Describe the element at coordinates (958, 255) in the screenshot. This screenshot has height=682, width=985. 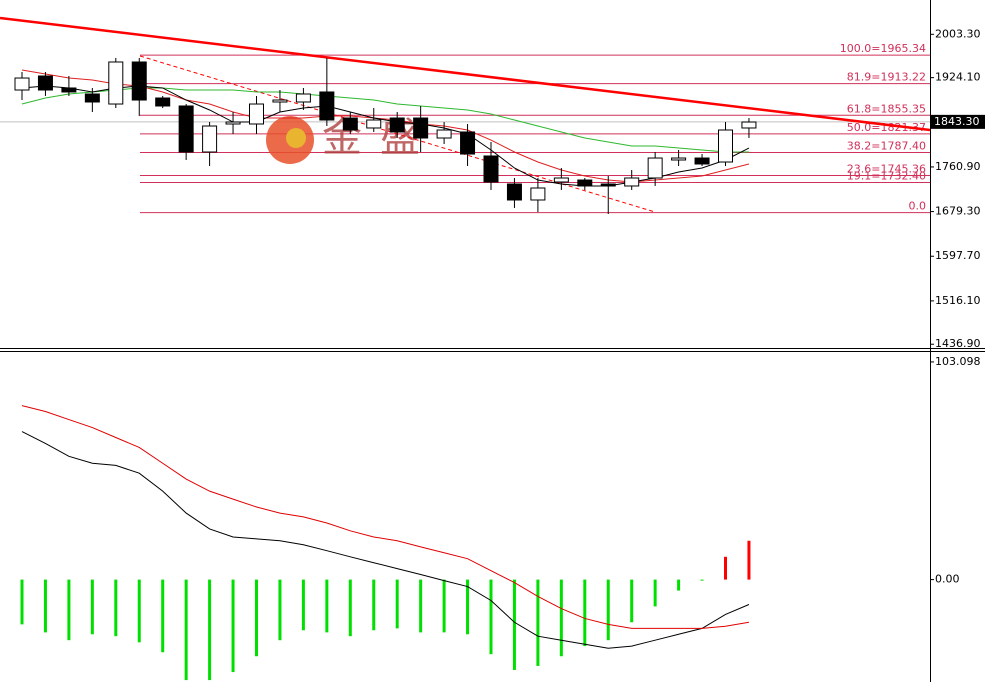
I see `y-tick-label: 1597.70` at that location.